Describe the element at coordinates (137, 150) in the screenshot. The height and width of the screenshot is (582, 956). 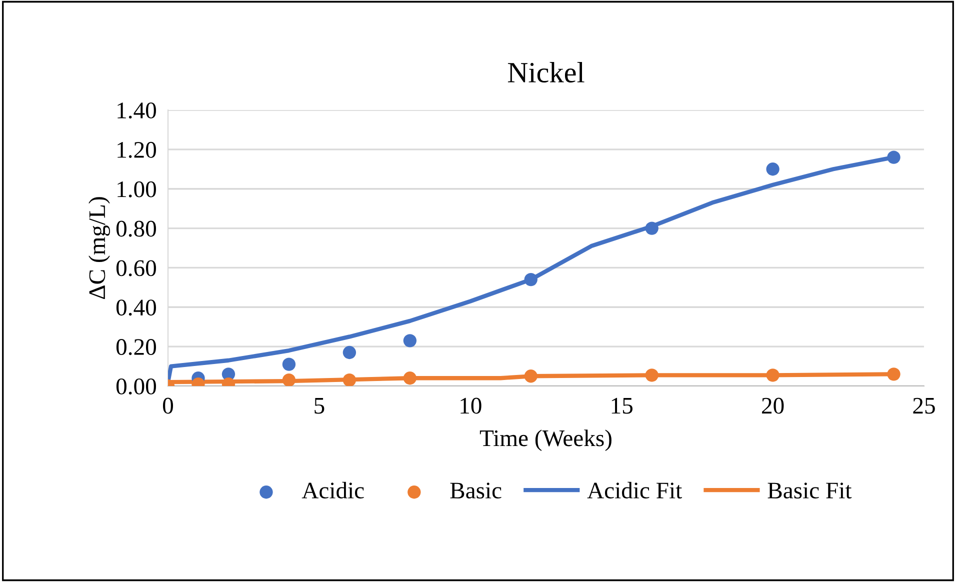
I see `y-tick-label: 1.20` at that location.